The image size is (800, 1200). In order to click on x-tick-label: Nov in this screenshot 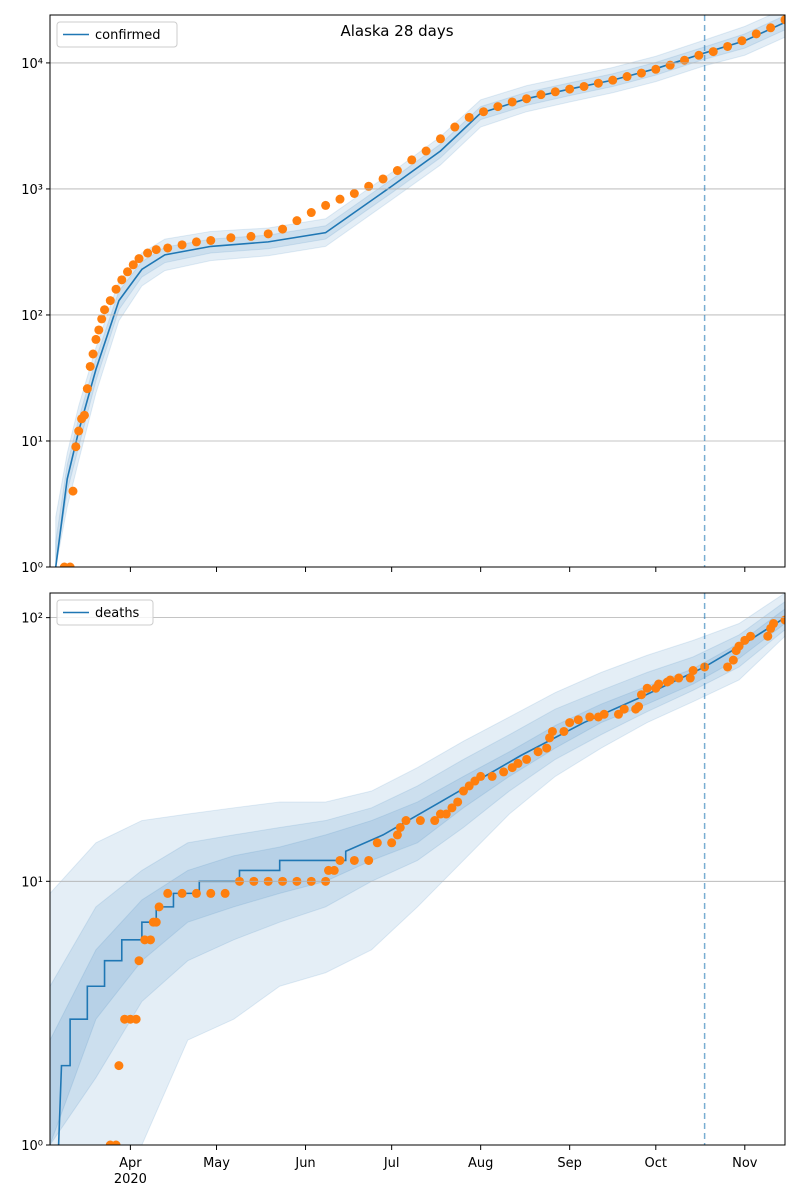, I will do `click(745, 1163)`.